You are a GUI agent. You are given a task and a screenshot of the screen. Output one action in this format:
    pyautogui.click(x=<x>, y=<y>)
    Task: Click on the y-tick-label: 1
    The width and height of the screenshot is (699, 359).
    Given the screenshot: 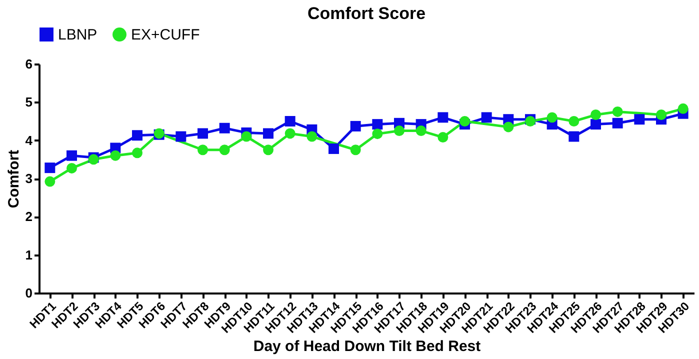 What is the action you would take?
    pyautogui.click(x=28, y=254)
    